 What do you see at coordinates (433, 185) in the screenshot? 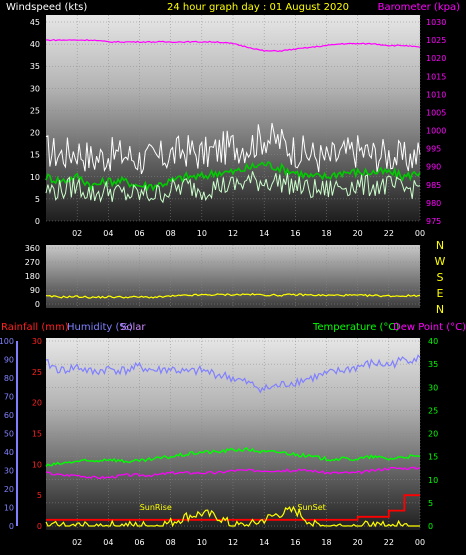
I see `barometer-tick-label: 985` at bounding box center [433, 185].